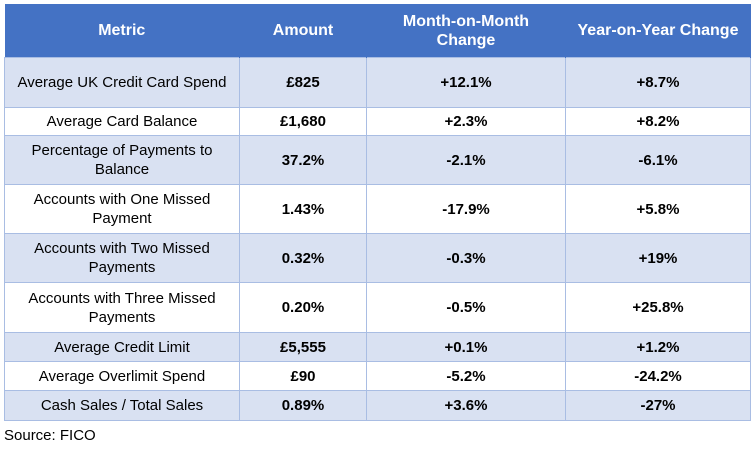 This screenshot has width=752, height=455. I want to click on amount-cell: 1.43%, so click(303, 209).